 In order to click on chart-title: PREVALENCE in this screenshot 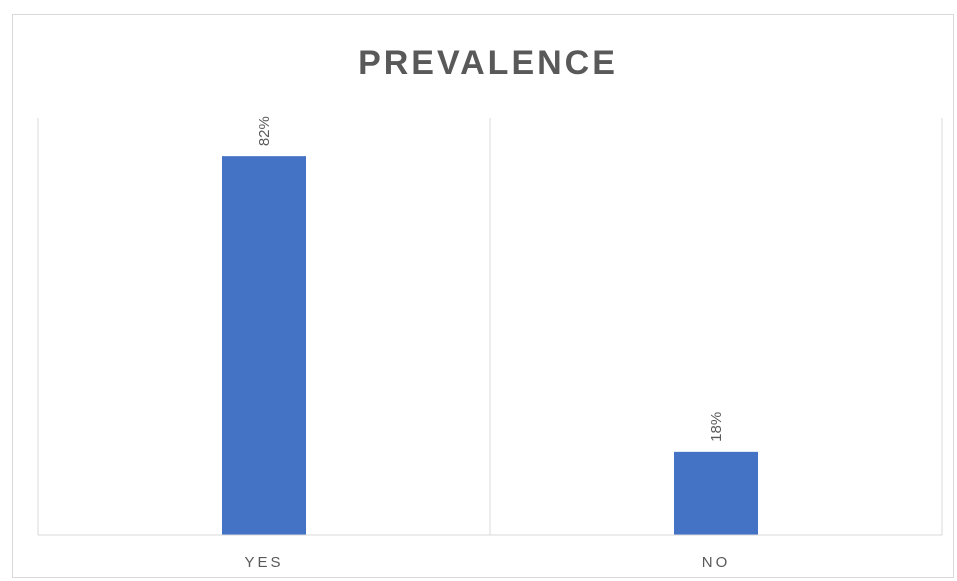, I will do `click(488, 63)`.